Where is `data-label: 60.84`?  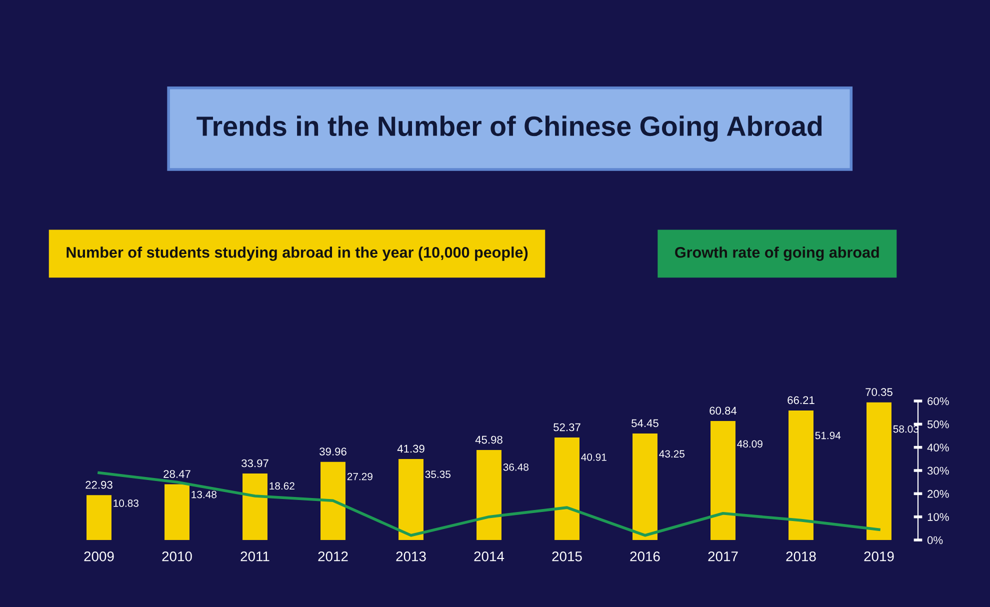 data-label: 60.84 is located at coordinates (723, 410).